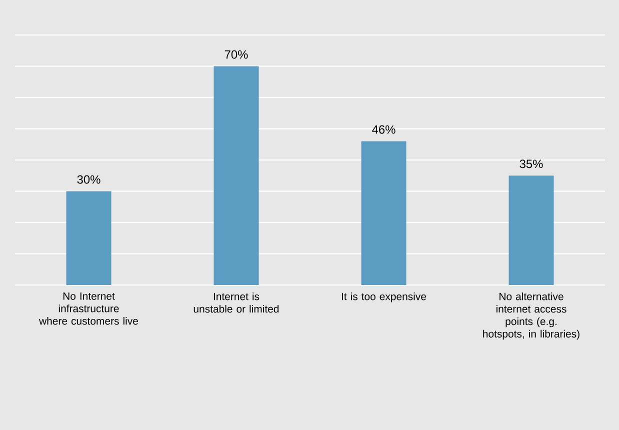 Image resolution: width=619 pixels, height=430 pixels. What do you see at coordinates (236, 54) in the screenshot?
I see `data-label: 70%` at bounding box center [236, 54].